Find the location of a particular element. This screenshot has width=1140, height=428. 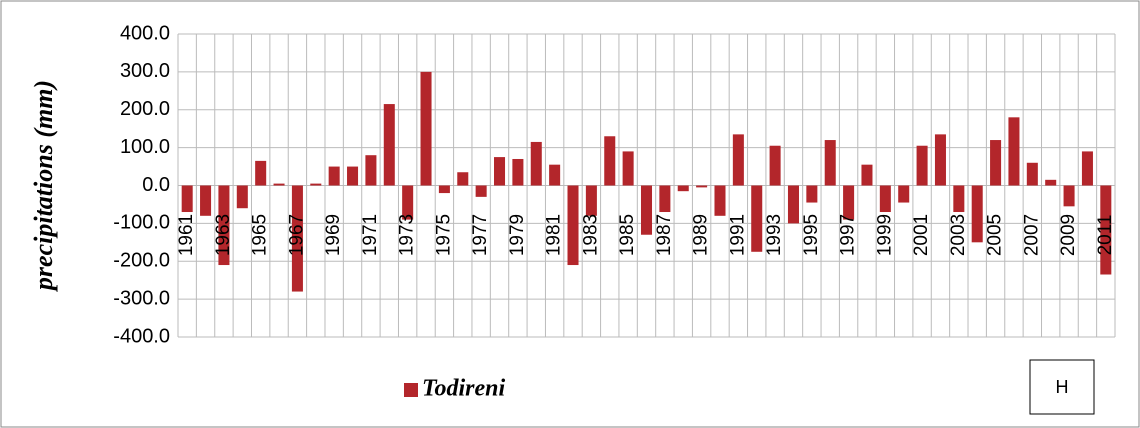

x-tick-label: 1999 is located at coordinates (884, 235).